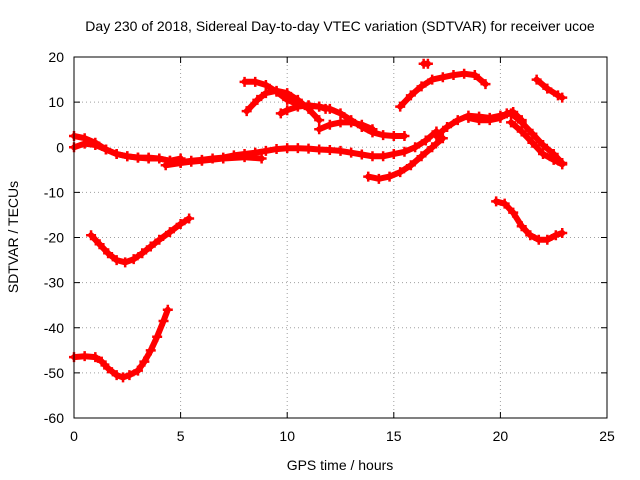 The width and height of the screenshot is (640, 480). I want to click on x-tick-label: 10, so click(287, 436).